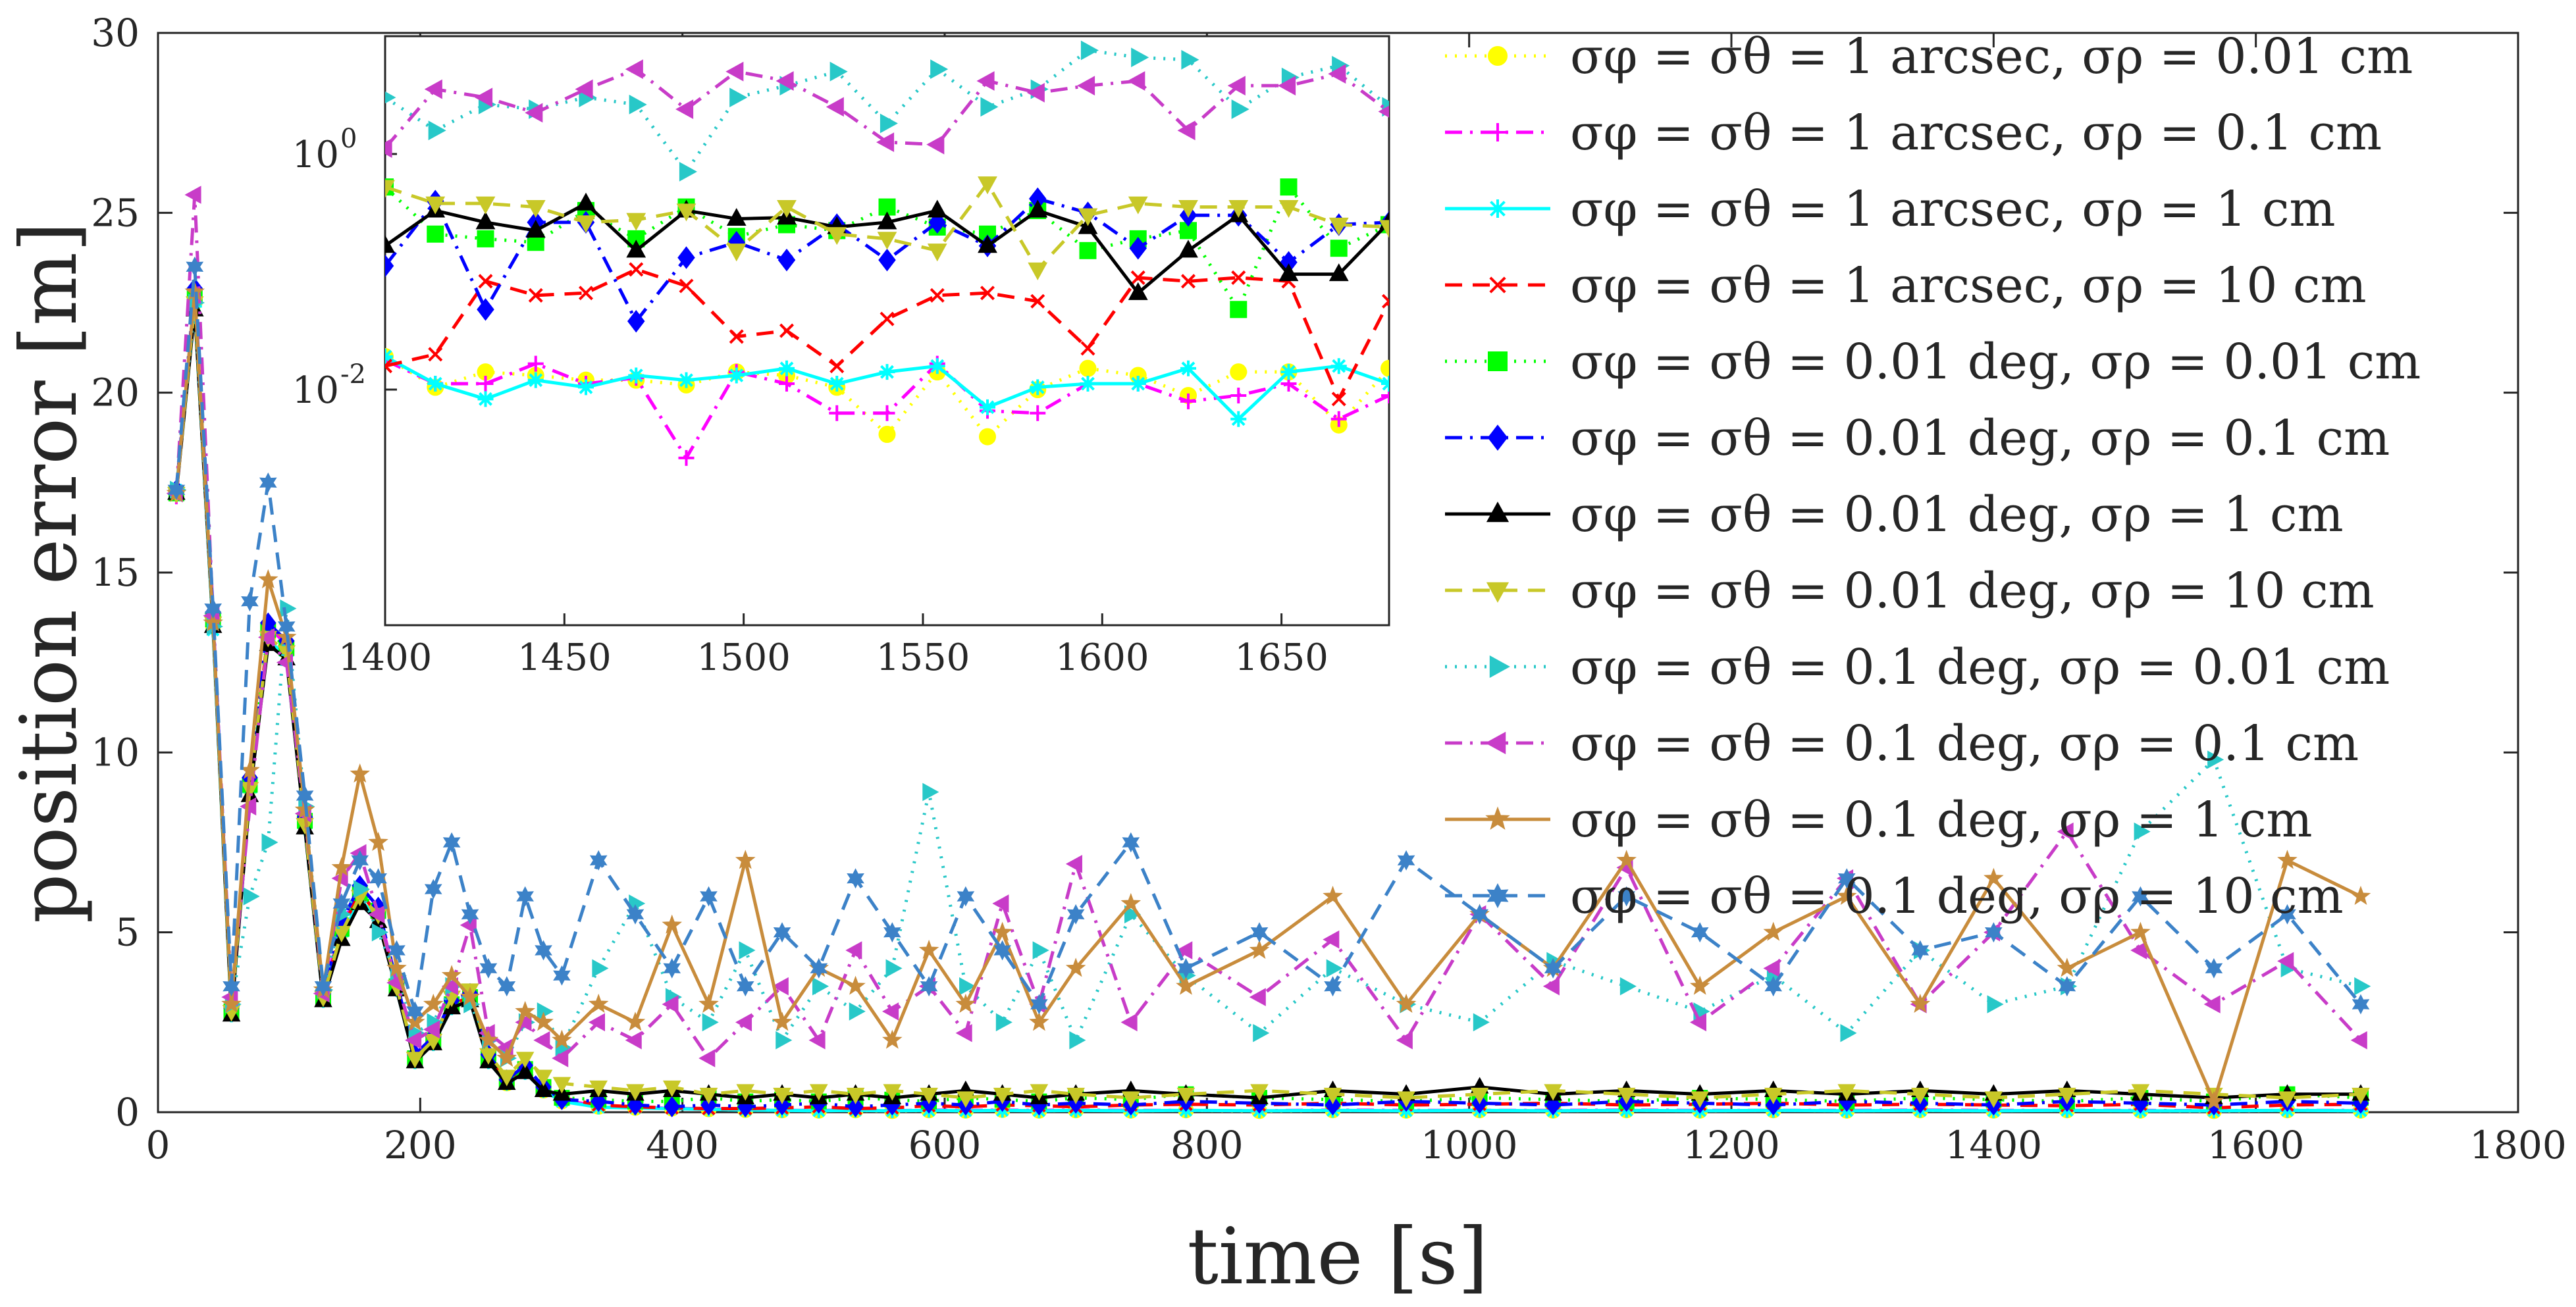 The image size is (2576, 1307). Describe the element at coordinates (385, 658) in the screenshot. I see `inset-x-tick-label: 1400` at that location.